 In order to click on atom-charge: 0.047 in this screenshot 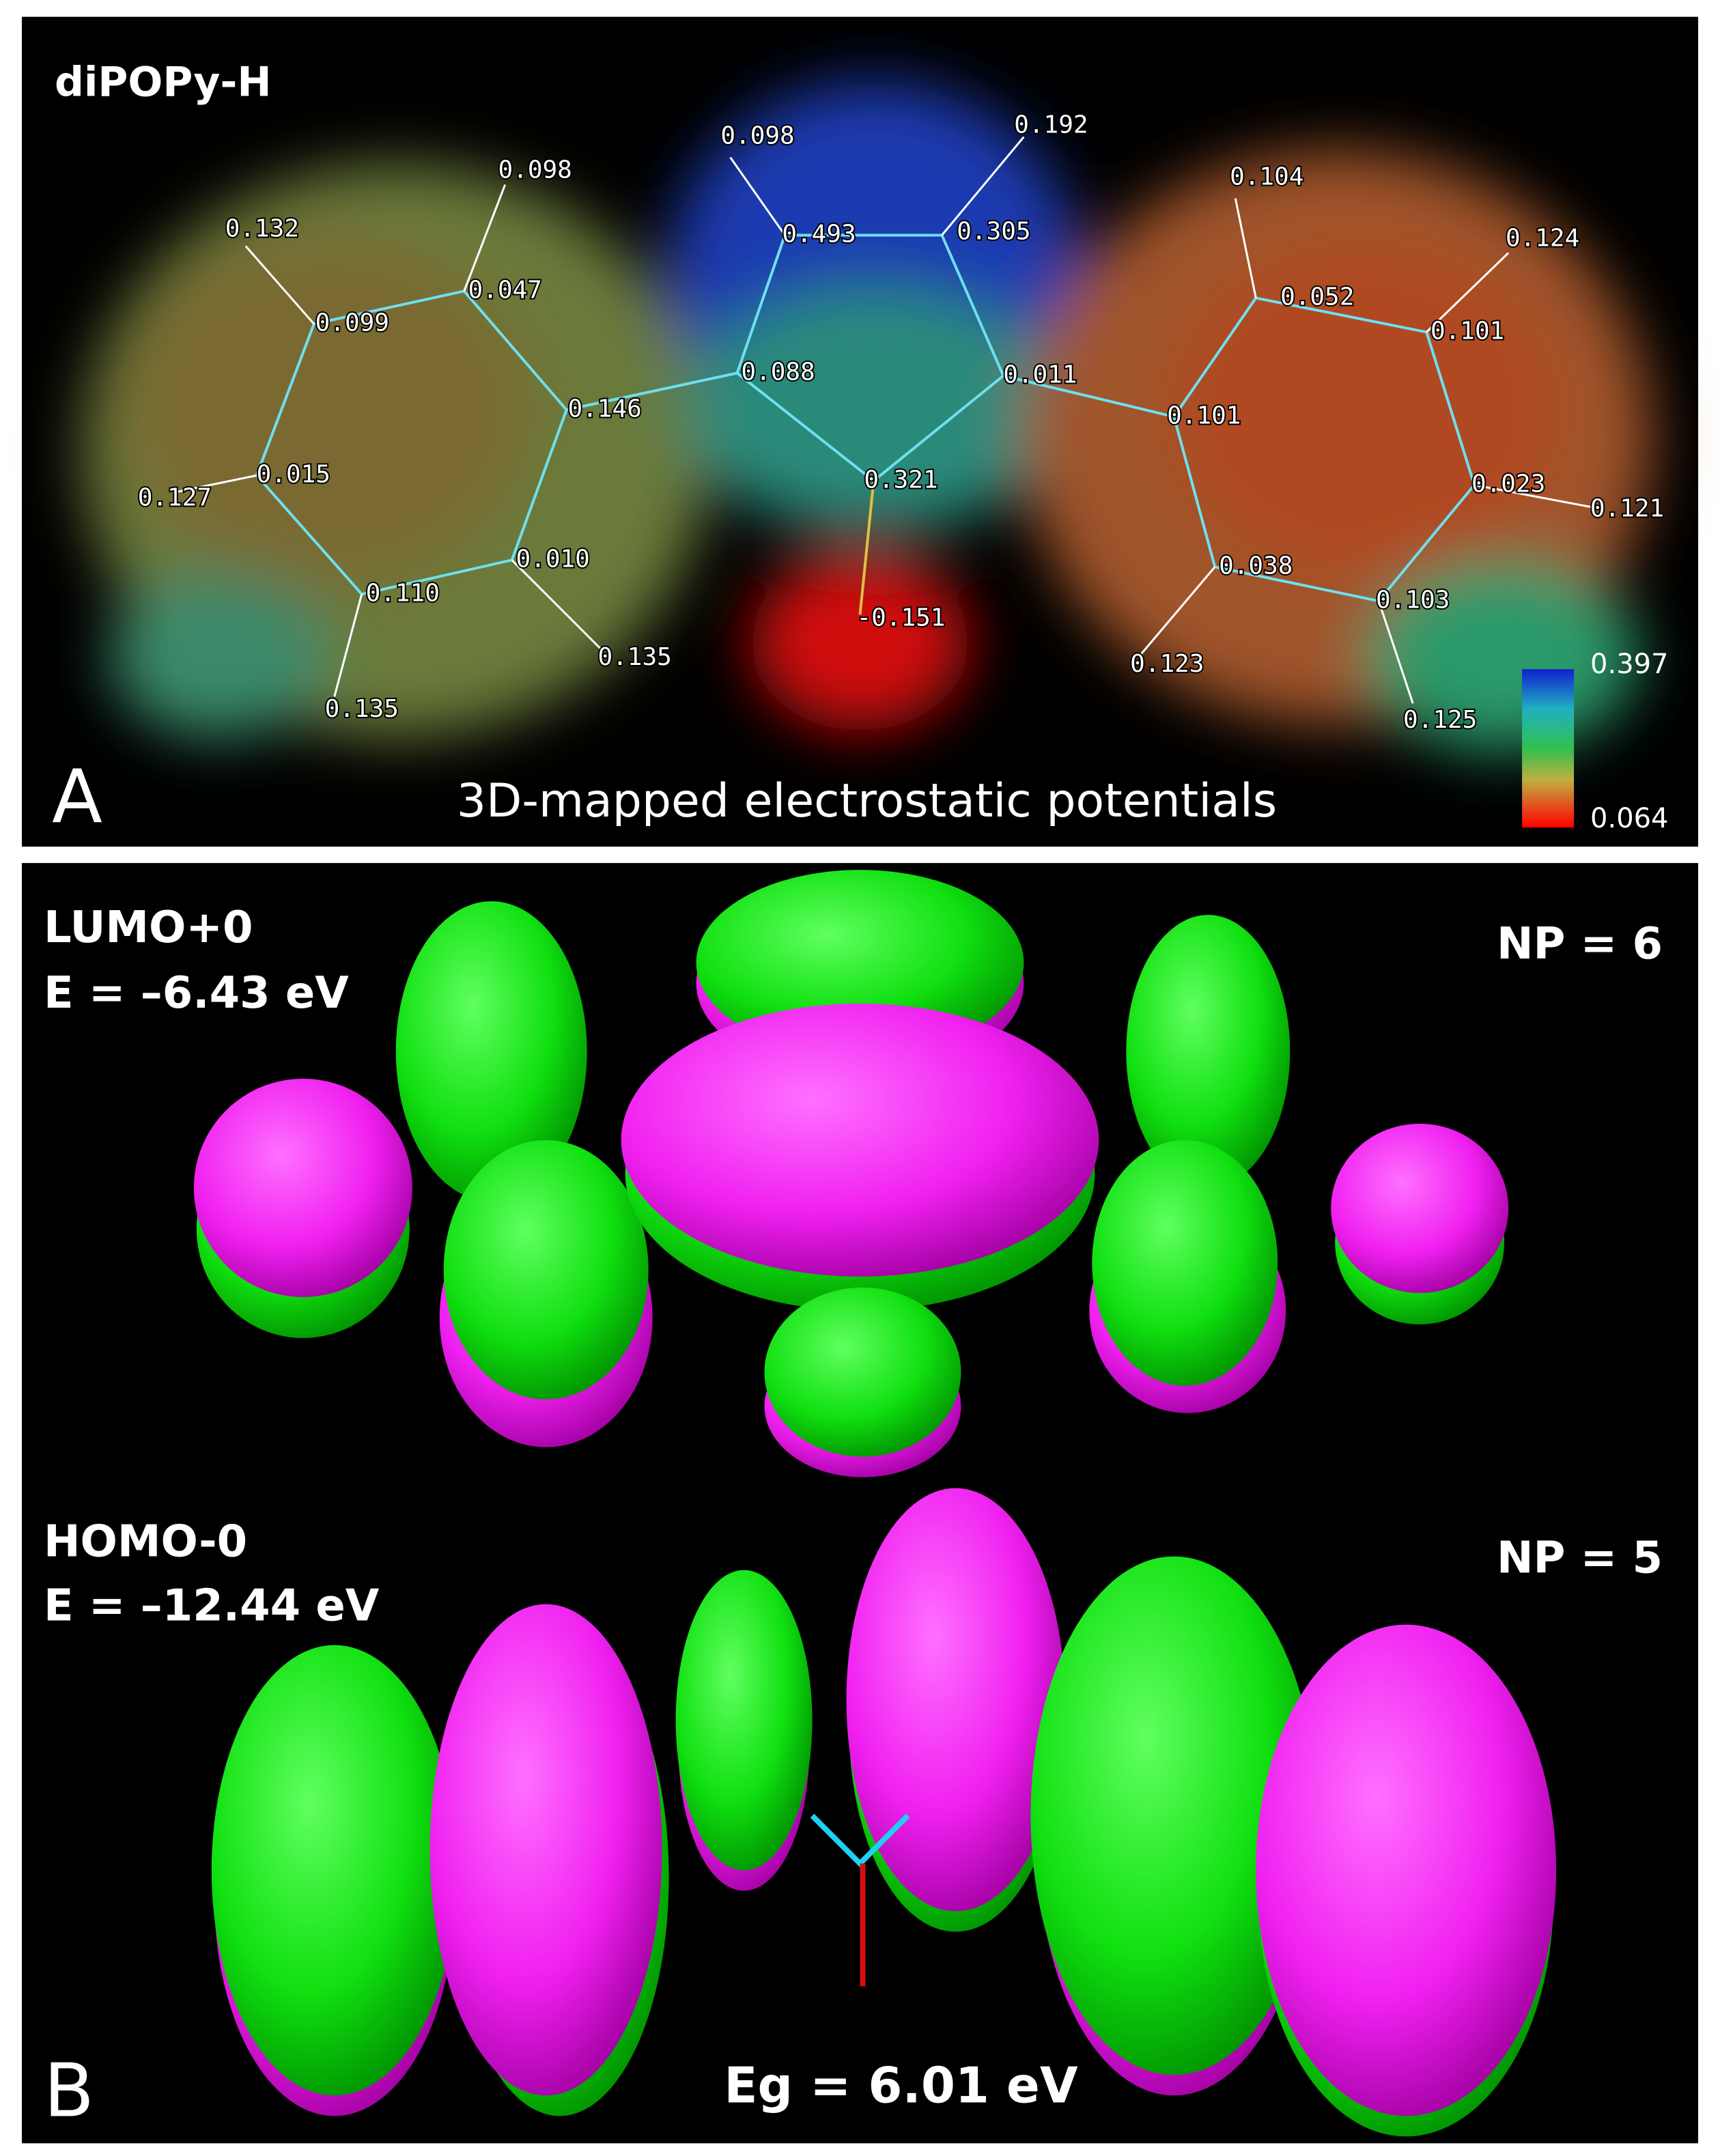, I will do `click(505, 290)`.